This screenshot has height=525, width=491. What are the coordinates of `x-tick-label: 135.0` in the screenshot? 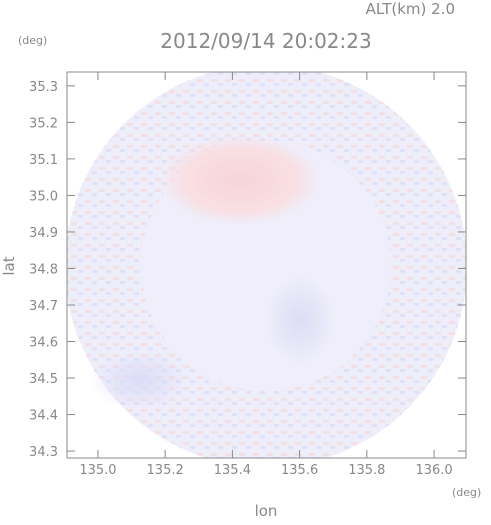 It's located at (97, 470).